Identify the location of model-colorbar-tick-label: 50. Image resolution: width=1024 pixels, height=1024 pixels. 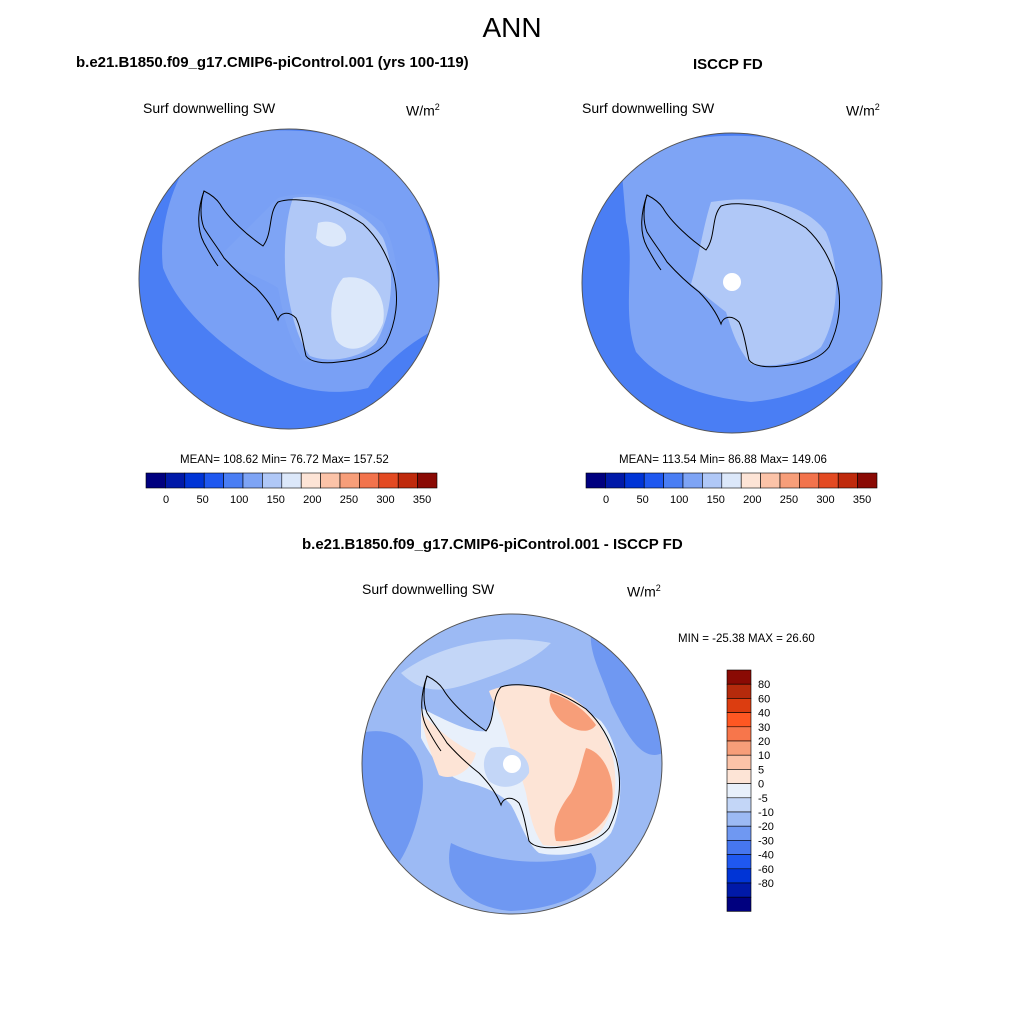
(202, 500).